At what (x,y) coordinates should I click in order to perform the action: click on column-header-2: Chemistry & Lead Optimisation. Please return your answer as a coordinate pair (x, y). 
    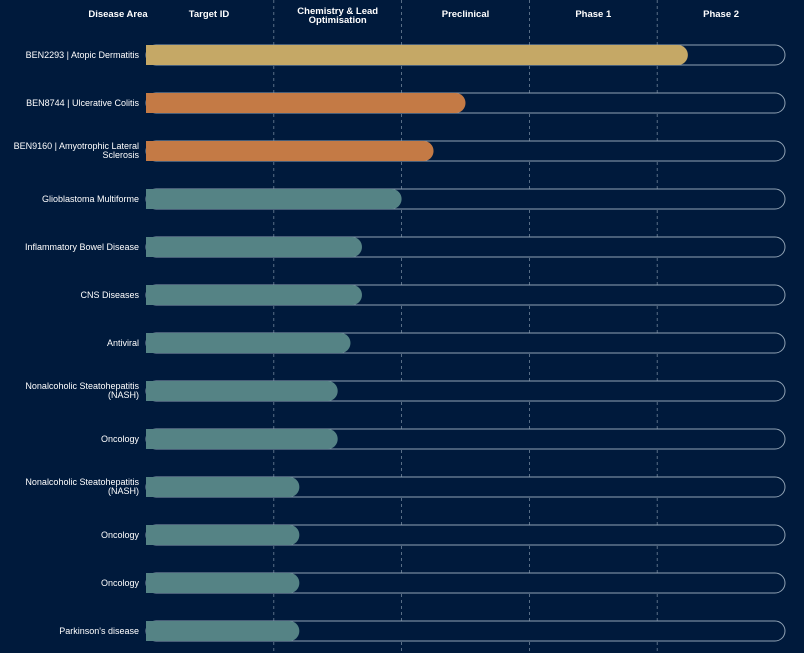
    Looking at the image, I should click on (337, 16).